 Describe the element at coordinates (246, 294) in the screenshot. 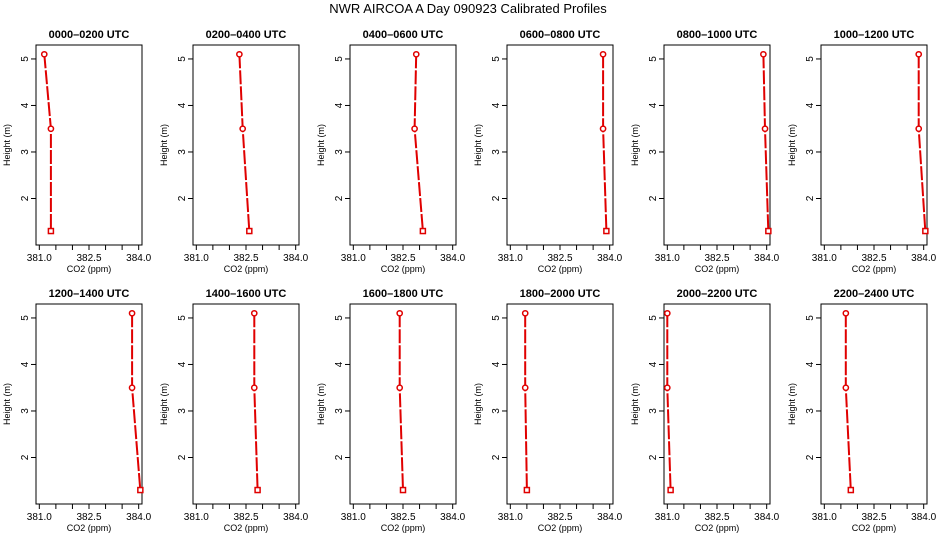

I see `panel-title: 1400–1600 UTC` at that location.